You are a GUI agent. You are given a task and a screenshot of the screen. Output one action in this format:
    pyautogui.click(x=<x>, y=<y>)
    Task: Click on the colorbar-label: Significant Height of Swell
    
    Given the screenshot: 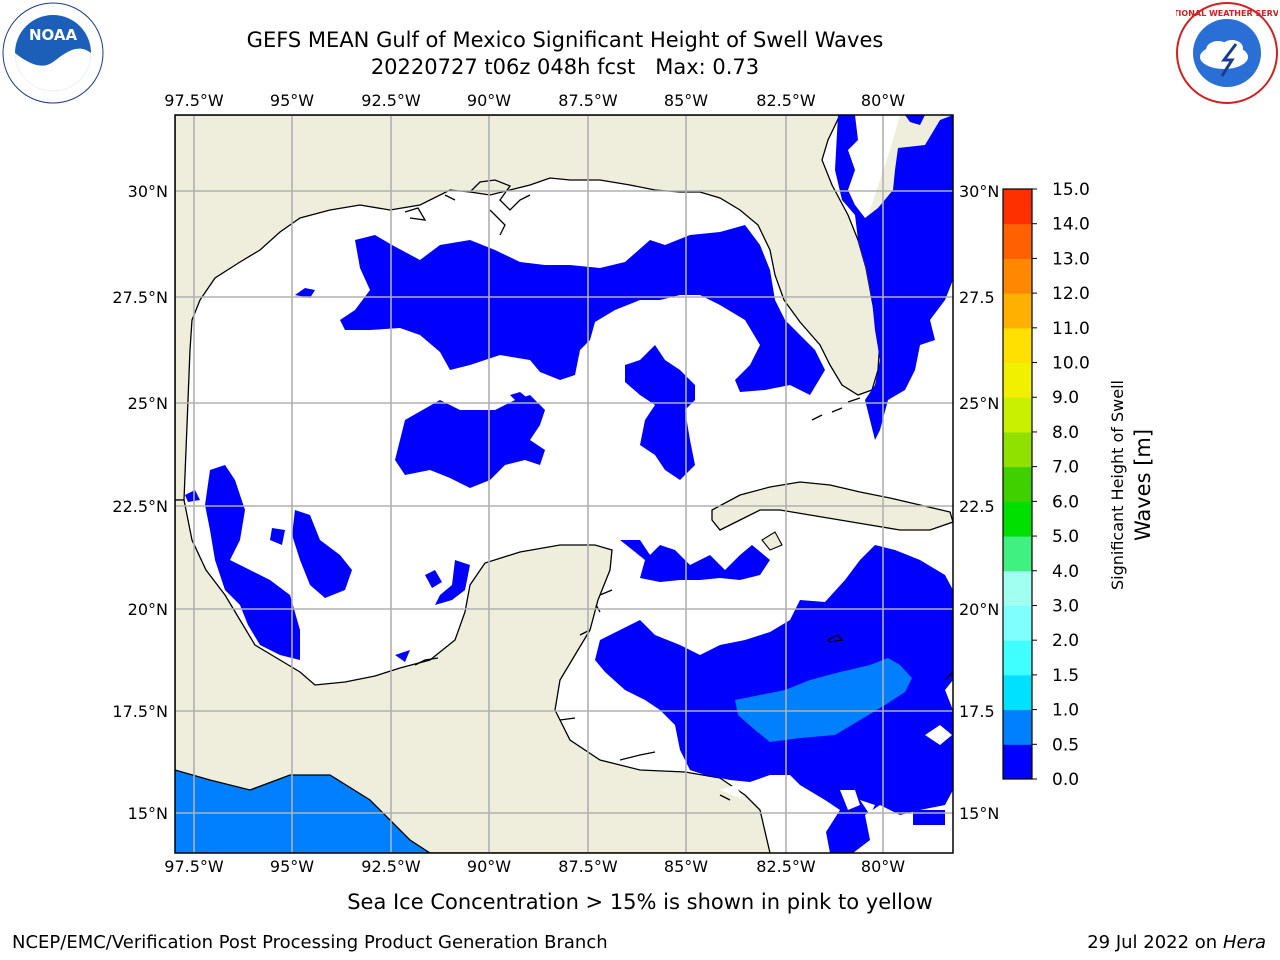 What is the action you would take?
    pyautogui.click(x=1117, y=485)
    